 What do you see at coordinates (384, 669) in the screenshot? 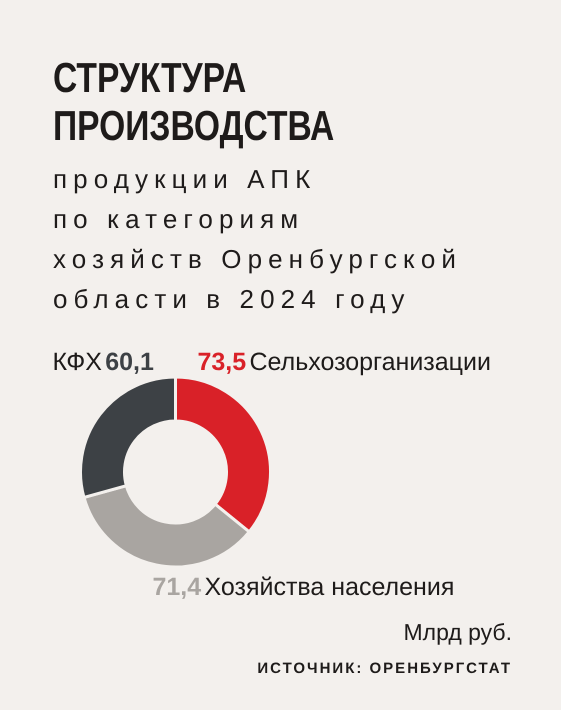
I see `text: ИСТОЧНИК: ОРЕНБУРГСТАТ` at bounding box center [384, 669].